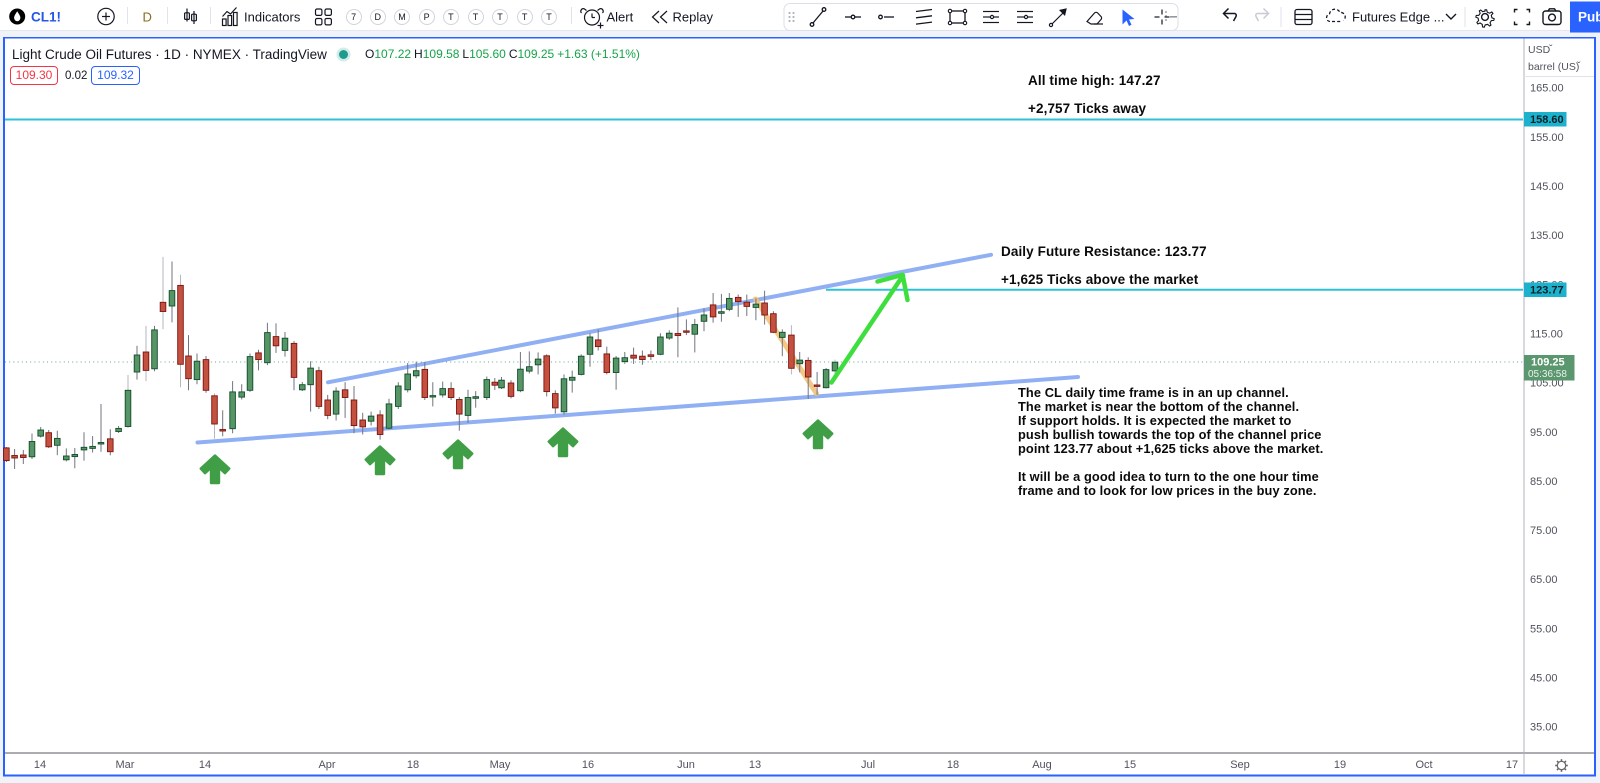  Describe the element at coordinates (1547, 120) in the screenshot. I see `svg-text: 158.60` at that location.